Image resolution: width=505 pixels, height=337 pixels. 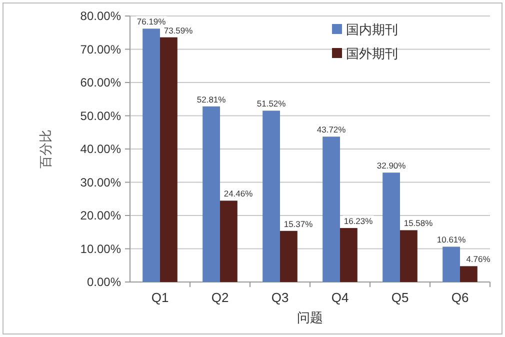 I want to click on y-tick-label: 10.00%, so click(x=101, y=249).